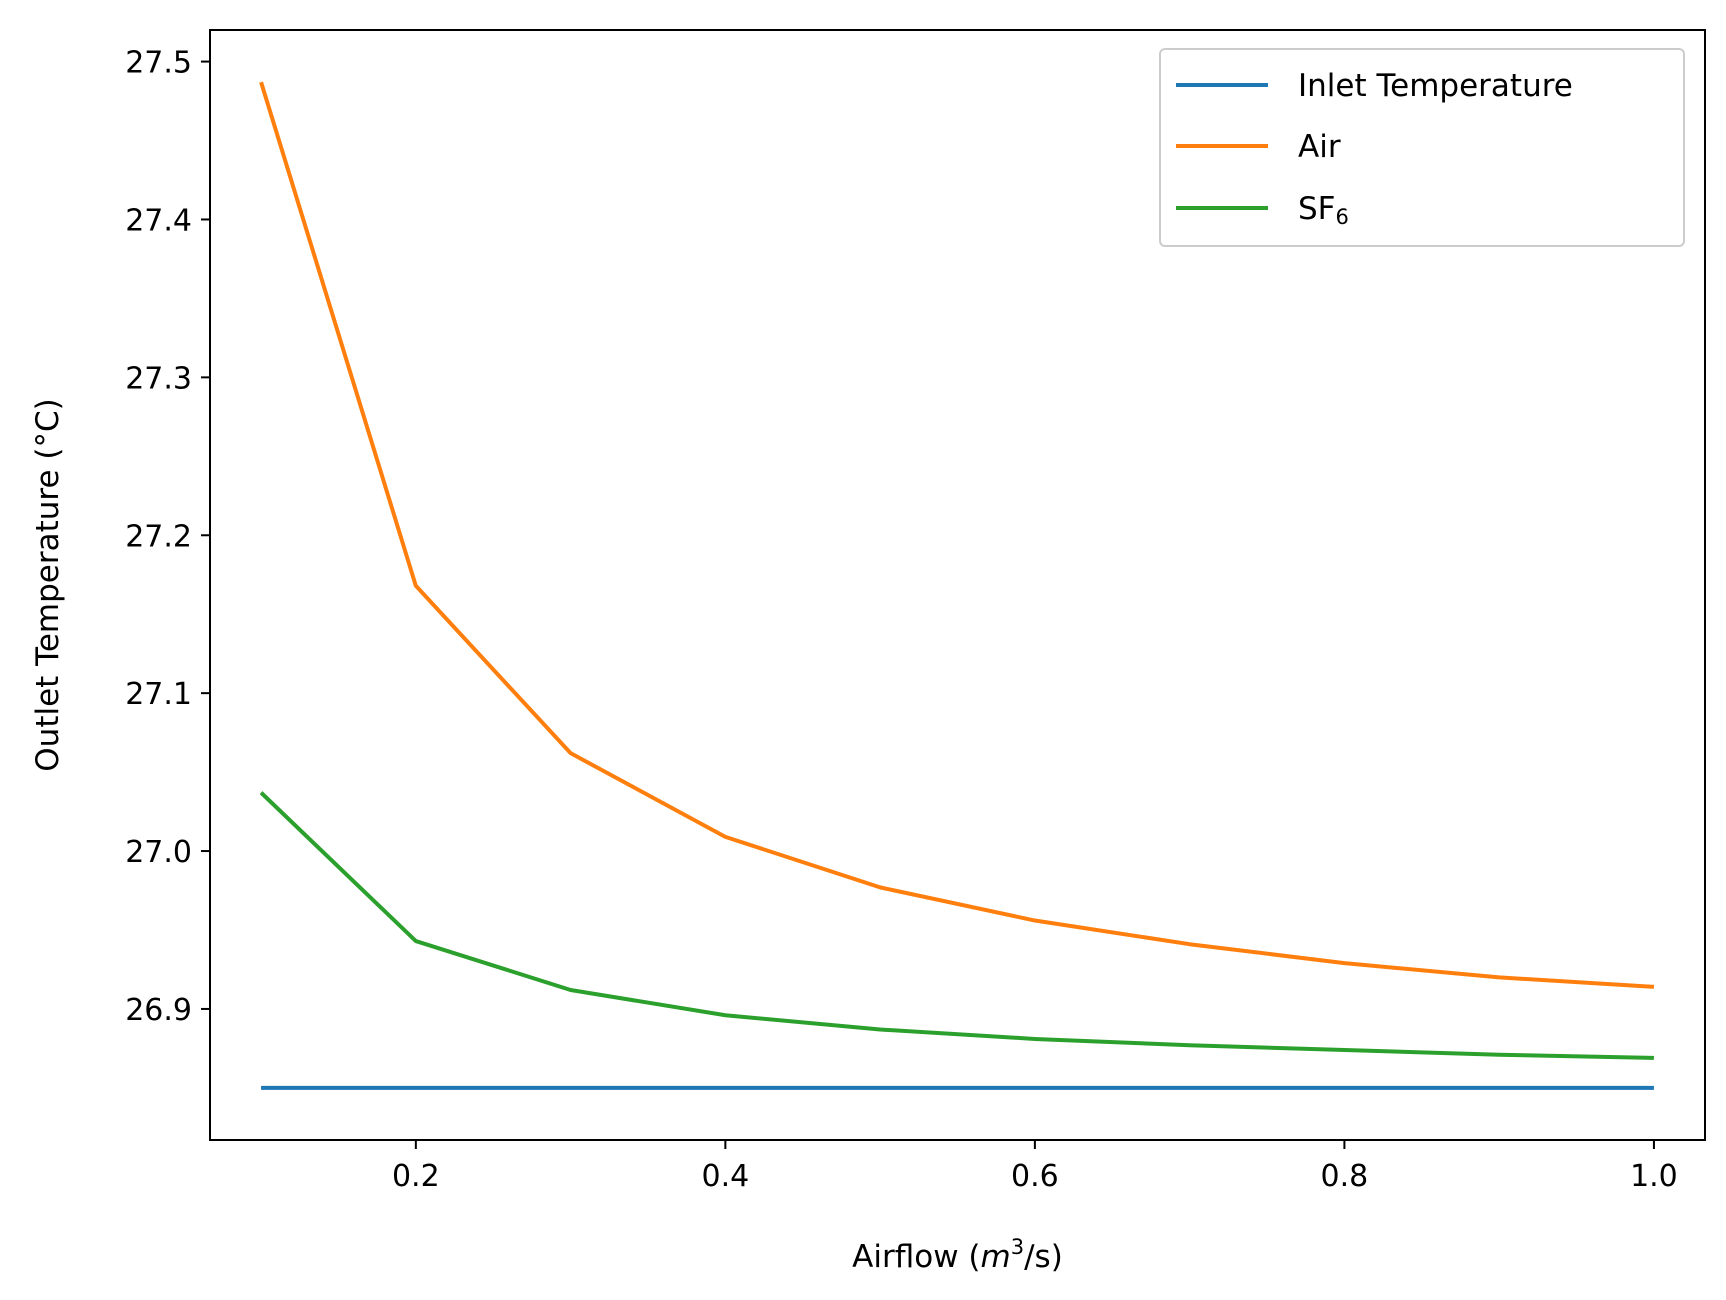 The image size is (1726, 1300). What do you see at coordinates (158, 694) in the screenshot?
I see `y-tick-label: 27.1` at bounding box center [158, 694].